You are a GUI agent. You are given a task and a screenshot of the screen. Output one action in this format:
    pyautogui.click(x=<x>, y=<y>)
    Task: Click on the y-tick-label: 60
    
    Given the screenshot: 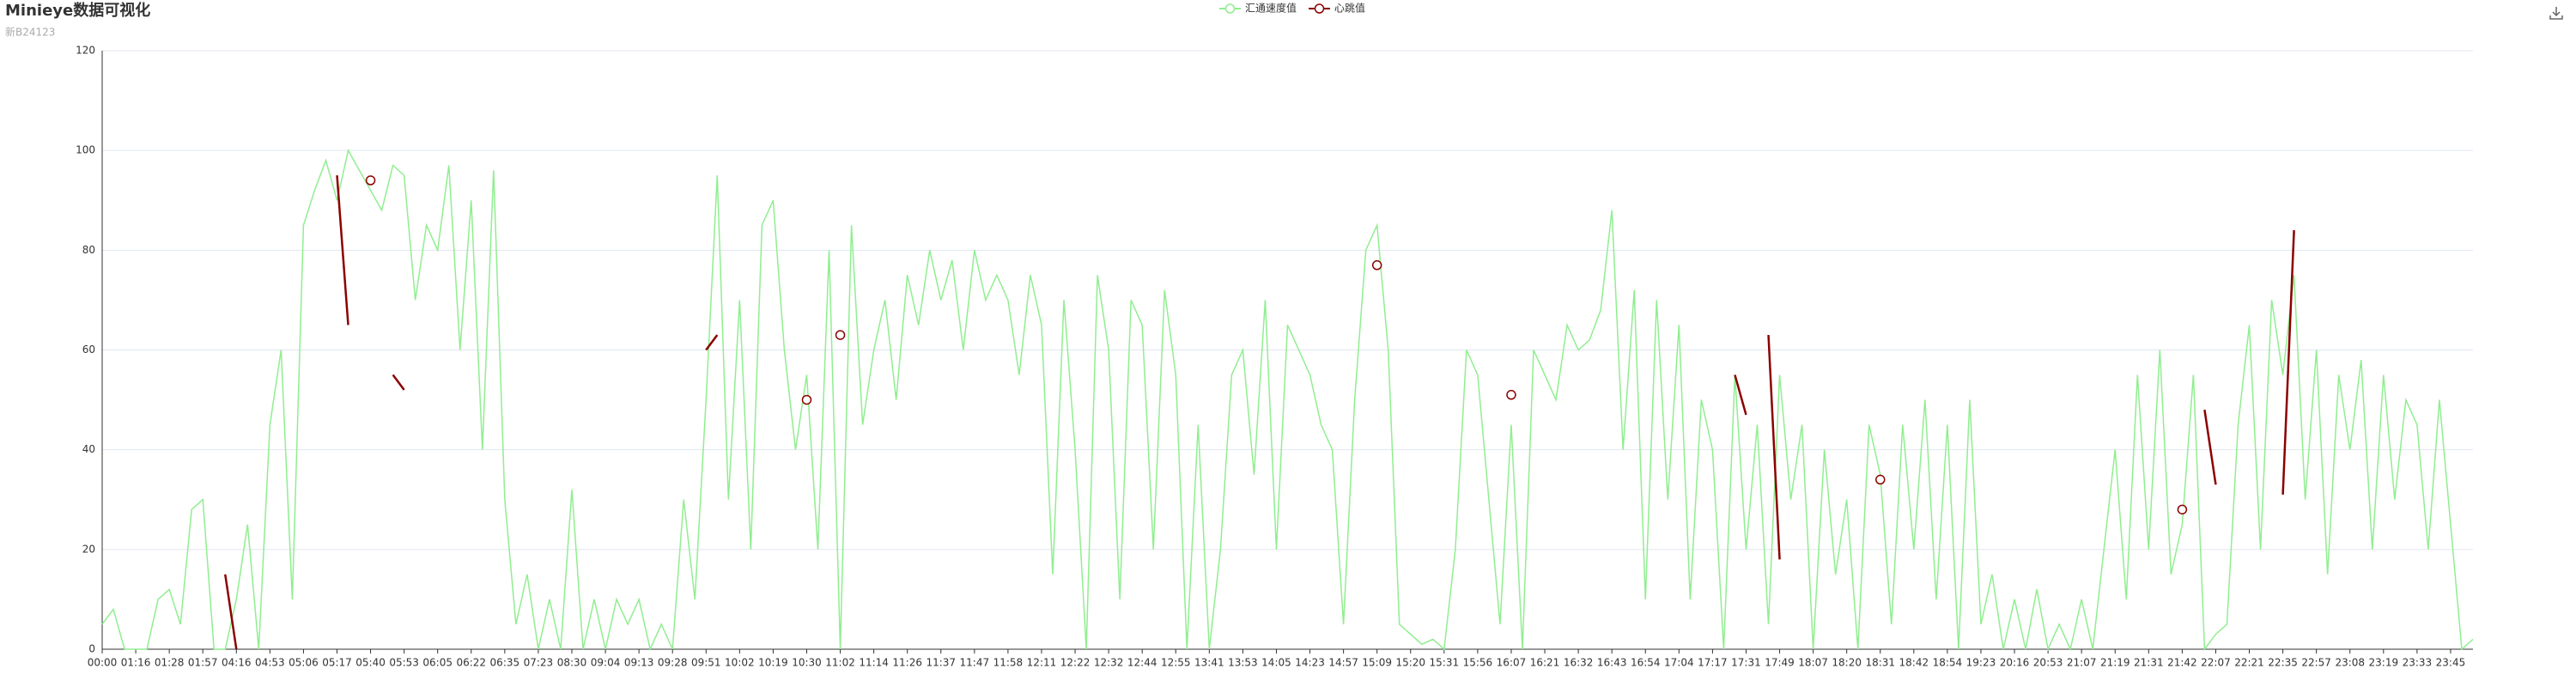 What is the action you would take?
    pyautogui.click(x=88, y=350)
    